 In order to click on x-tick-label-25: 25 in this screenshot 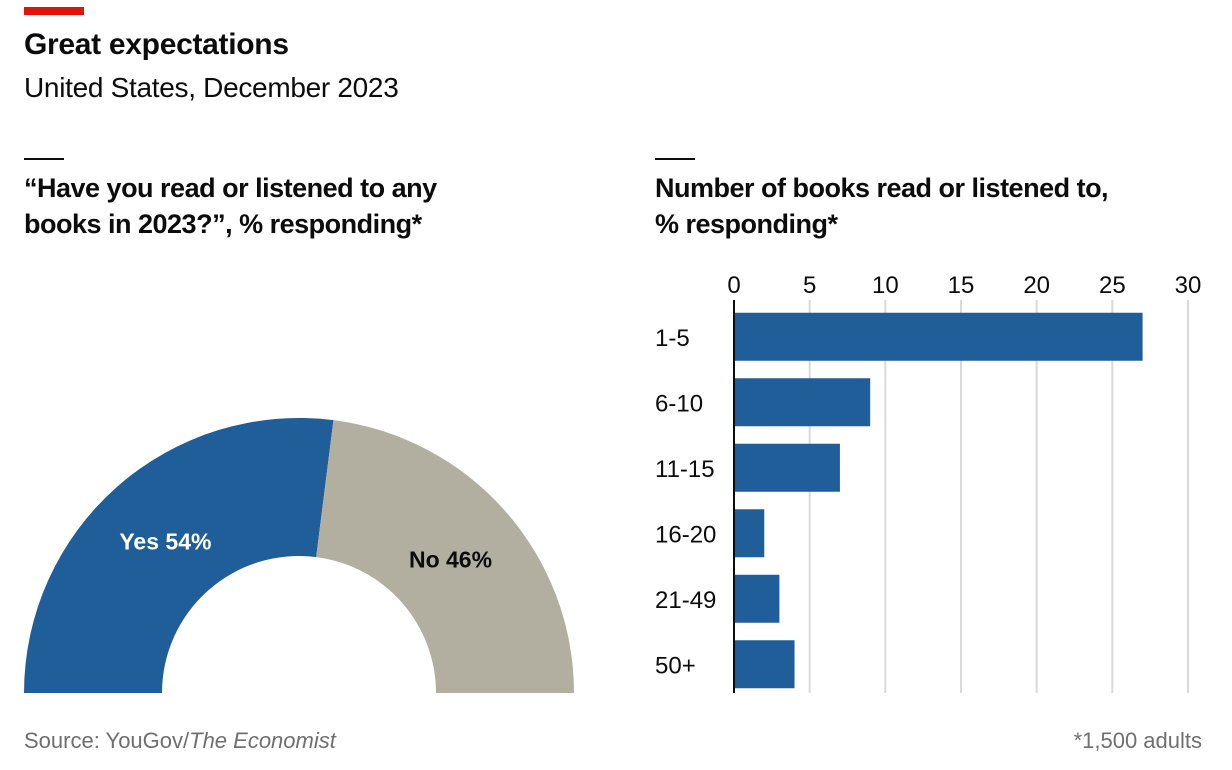, I will do `click(1112, 285)`.